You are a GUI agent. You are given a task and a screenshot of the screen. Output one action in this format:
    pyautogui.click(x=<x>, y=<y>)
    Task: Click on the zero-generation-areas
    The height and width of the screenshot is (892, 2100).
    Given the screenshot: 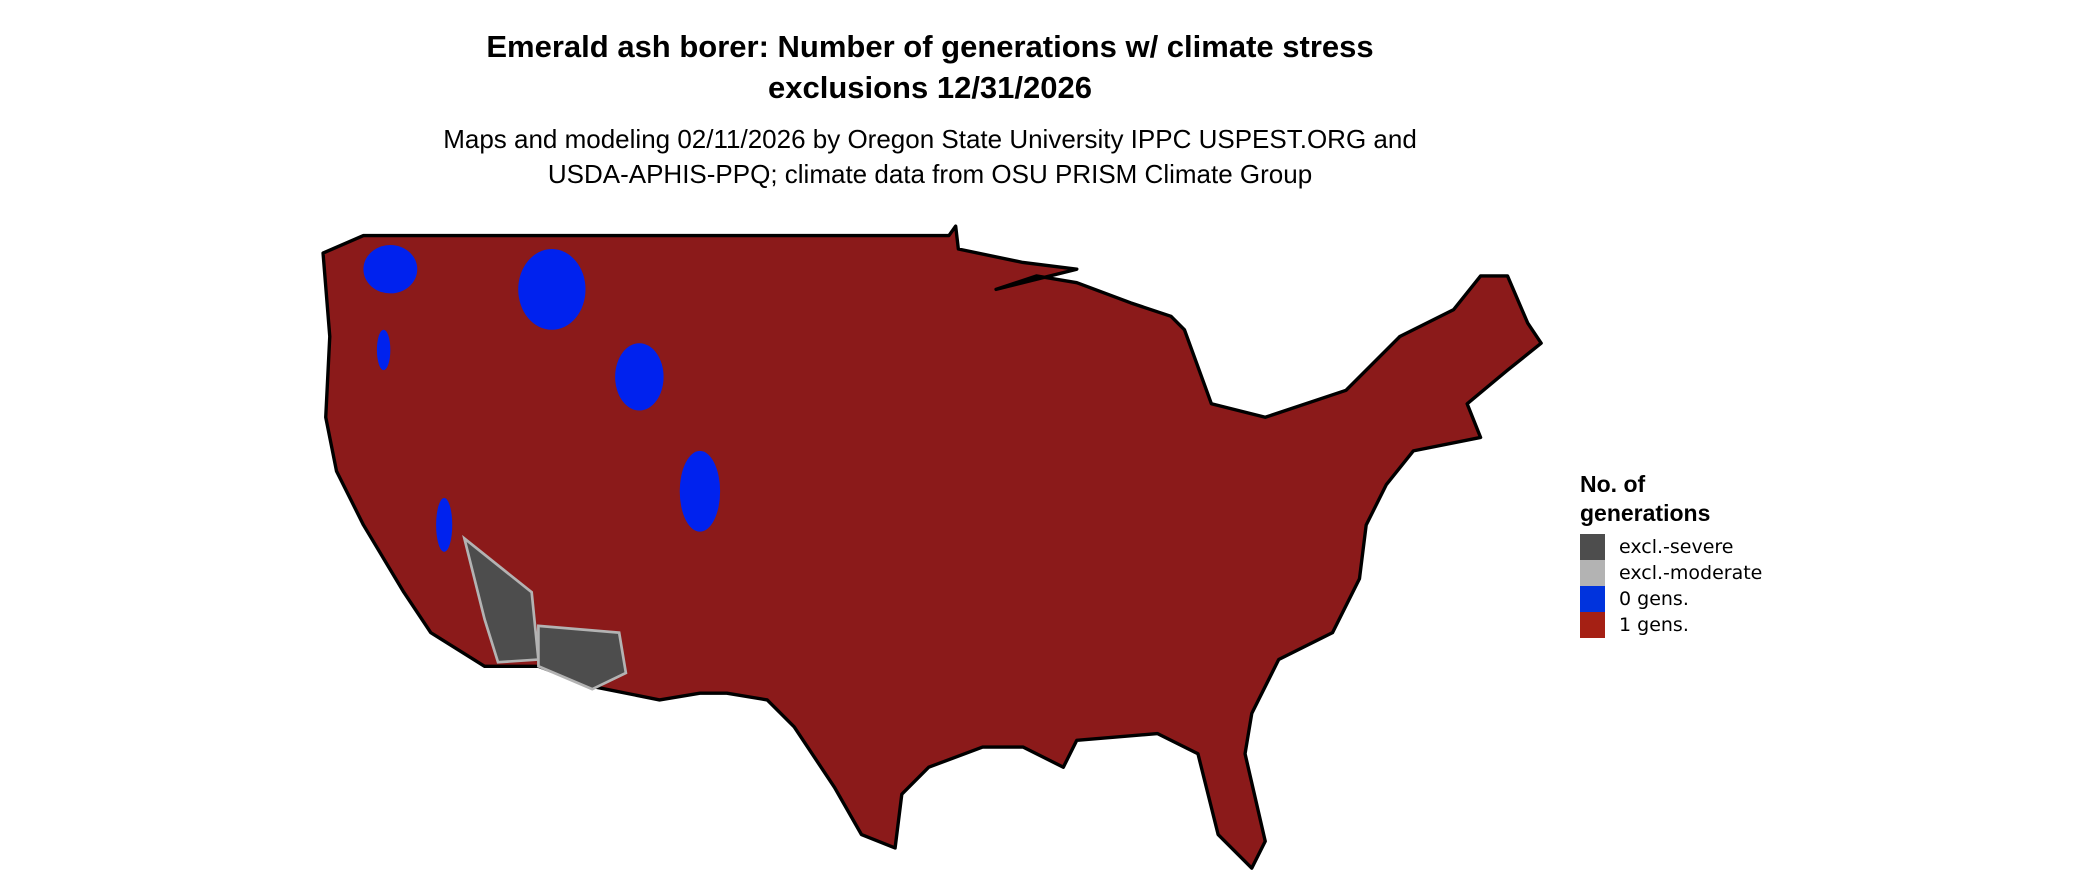 What is the action you would take?
    pyautogui.click(x=542, y=398)
    